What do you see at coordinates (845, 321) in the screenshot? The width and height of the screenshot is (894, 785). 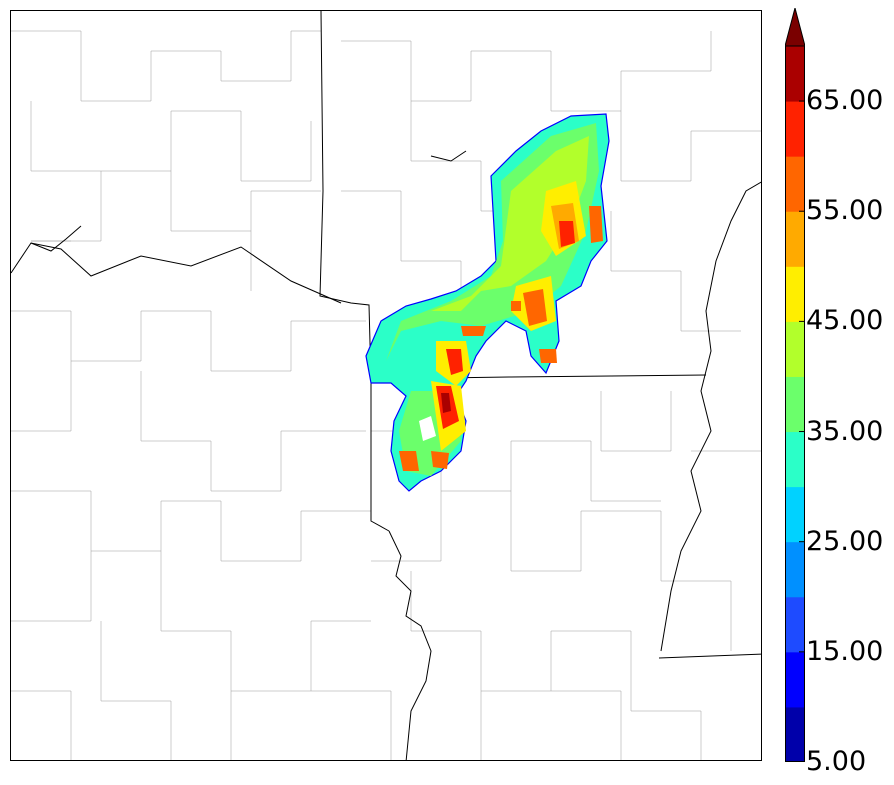 I see `colorbar-tick-label: 45.00` at bounding box center [845, 321].